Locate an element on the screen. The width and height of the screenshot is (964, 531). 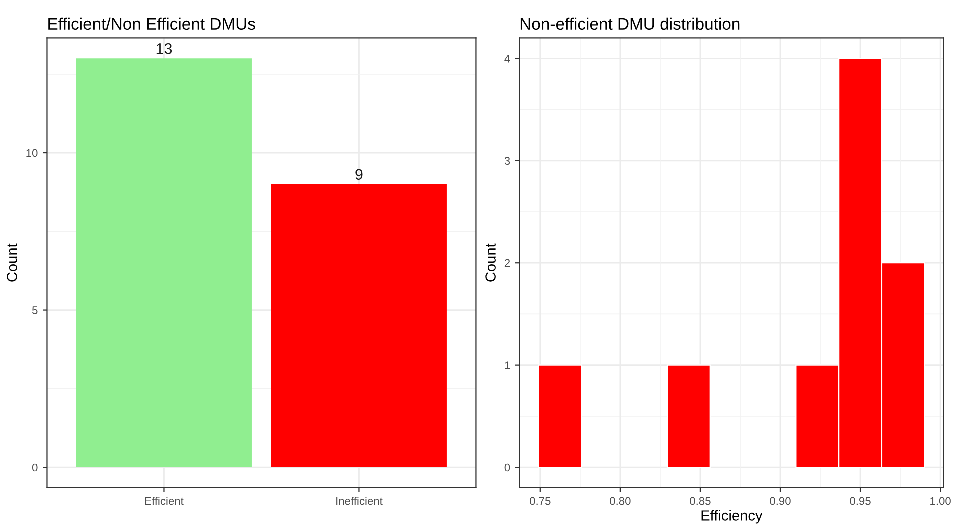
x-tick-label: 0.90 is located at coordinates (780, 501).